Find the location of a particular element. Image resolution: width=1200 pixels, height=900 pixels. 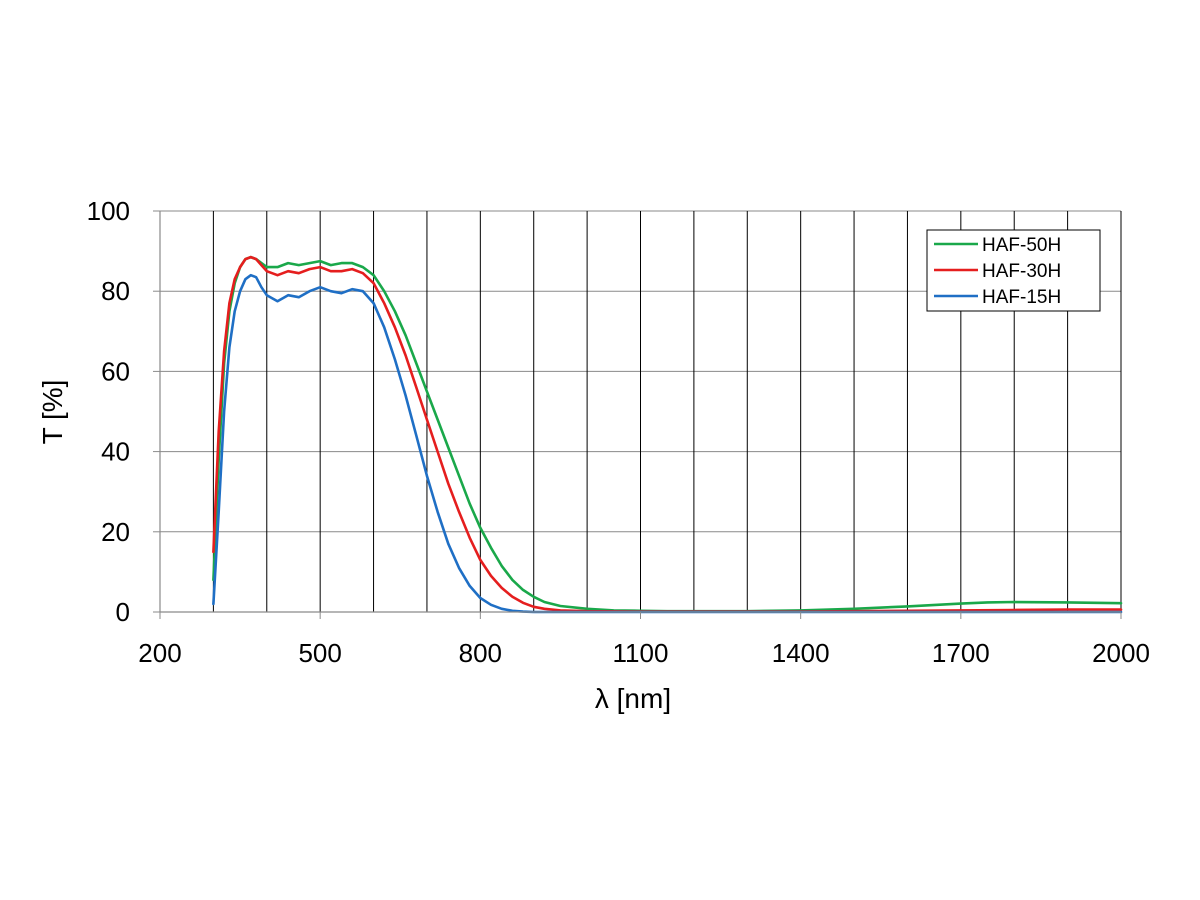

legend: HAF-50H HAF-30H HAF-15H is located at coordinates (1013, 270).